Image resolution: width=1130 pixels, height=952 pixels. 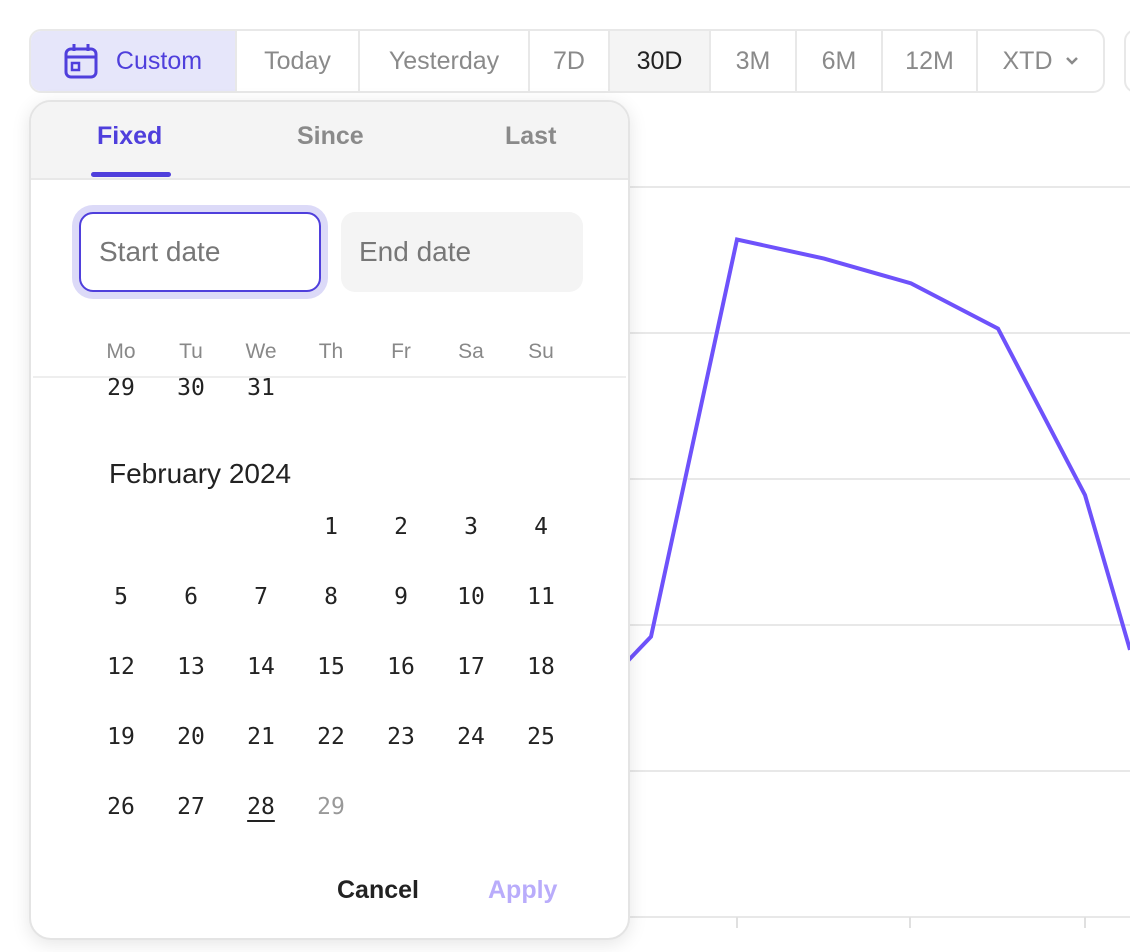 What do you see at coordinates (471, 737) in the screenshot?
I see `calendar-day: 24` at bounding box center [471, 737].